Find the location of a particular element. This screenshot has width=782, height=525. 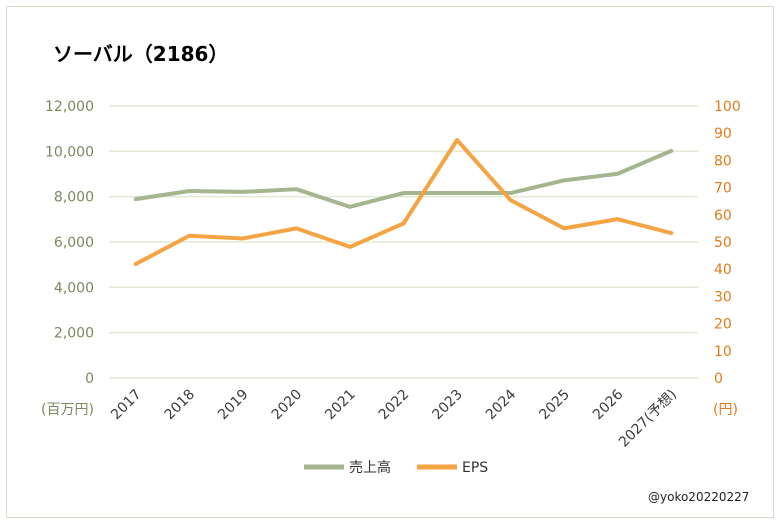

left-tick-label: 0 is located at coordinates (89, 379).